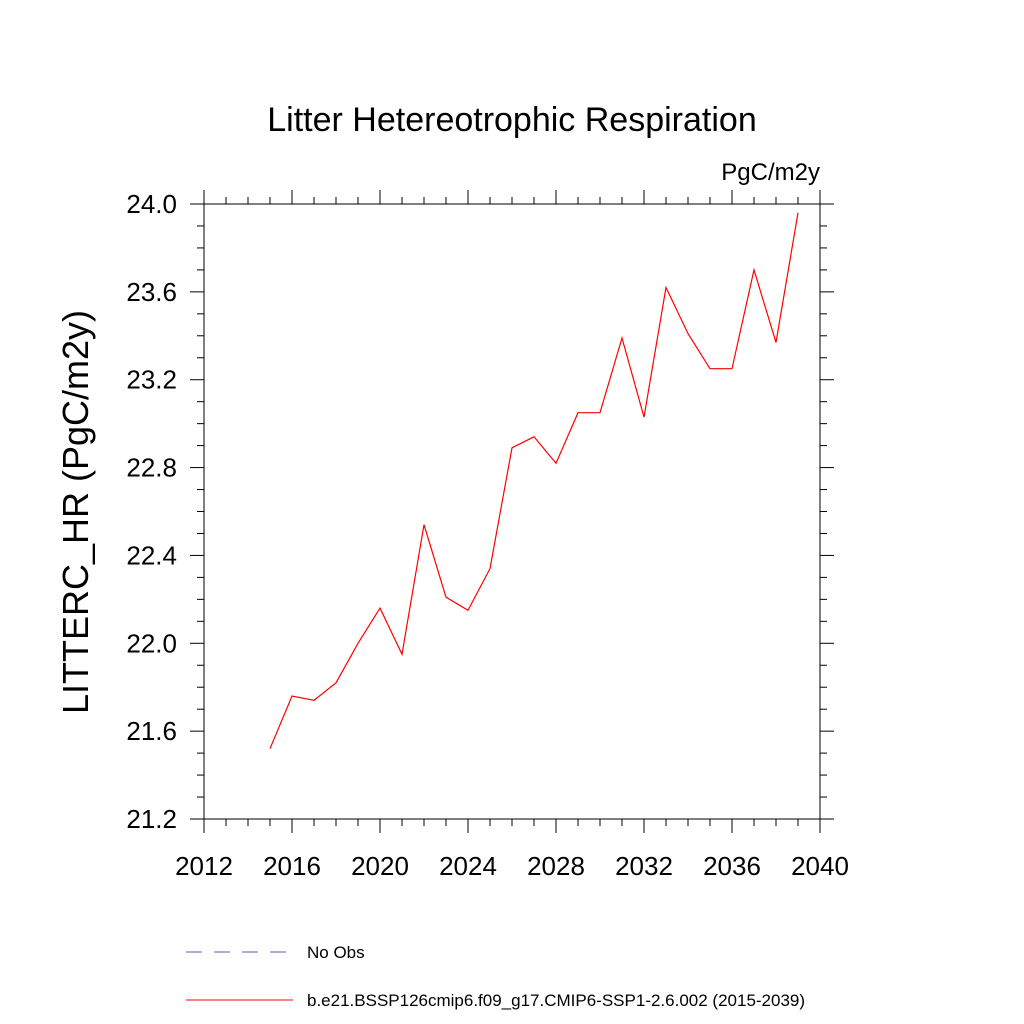 This screenshot has width=1024, height=1024. What do you see at coordinates (204, 866) in the screenshot?
I see `x-tick-label: 2012` at bounding box center [204, 866].